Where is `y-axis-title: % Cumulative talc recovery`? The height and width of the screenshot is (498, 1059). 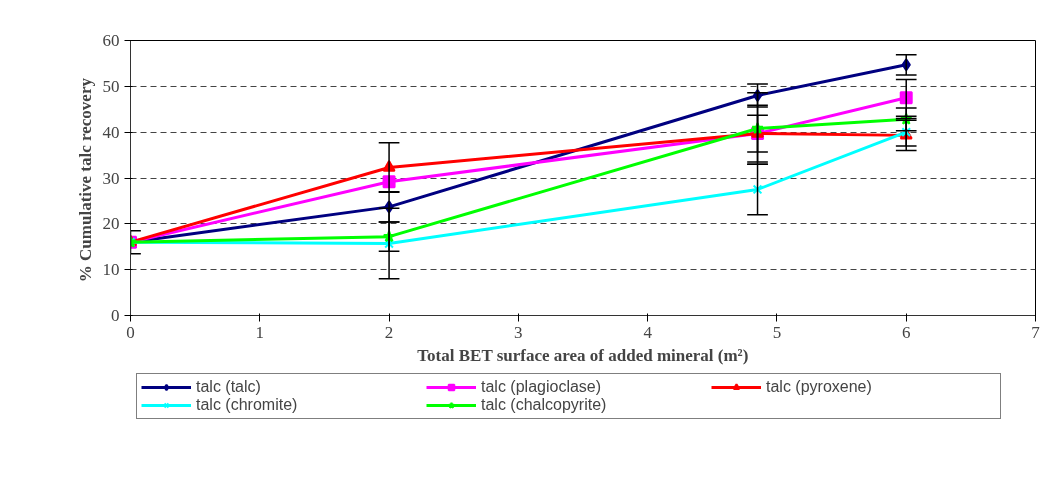 y-axis-title: % Cumulative talc recovery is located at coordinates (85, 180).